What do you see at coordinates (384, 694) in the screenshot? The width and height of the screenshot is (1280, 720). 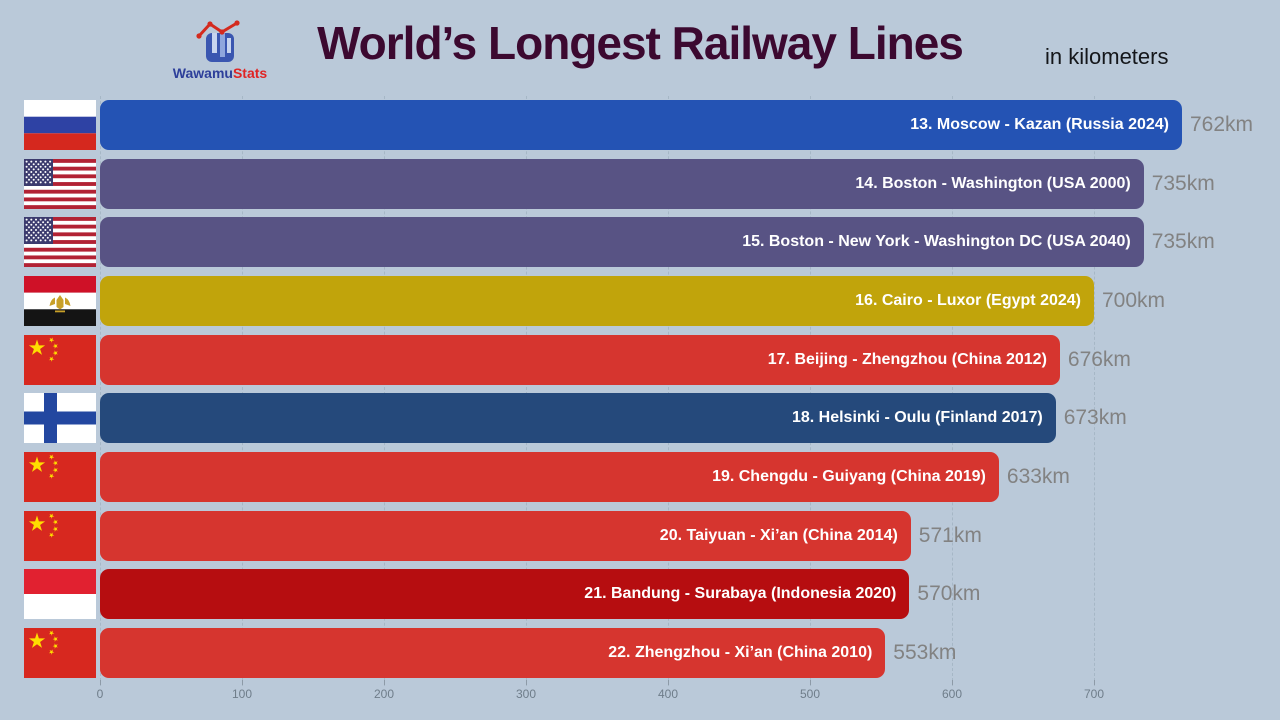 I see `axis-tick-label: 200` at bounding box center [384, 694].